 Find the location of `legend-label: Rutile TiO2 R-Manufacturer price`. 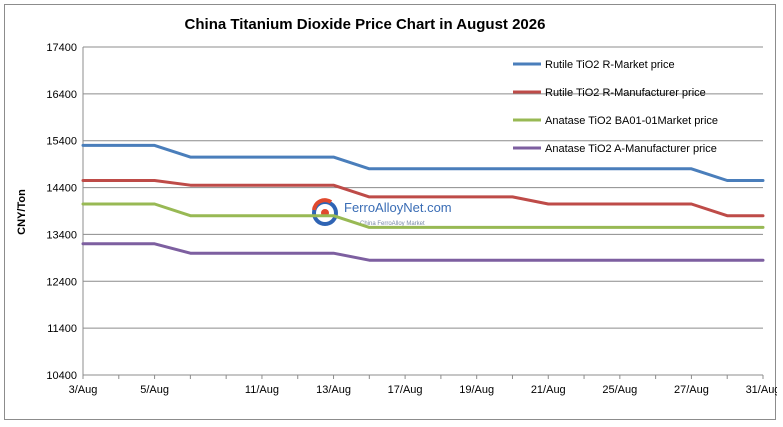

legend-label: Rutile TiO2 R-Manufacturer price is located at coordinates (625, 93).